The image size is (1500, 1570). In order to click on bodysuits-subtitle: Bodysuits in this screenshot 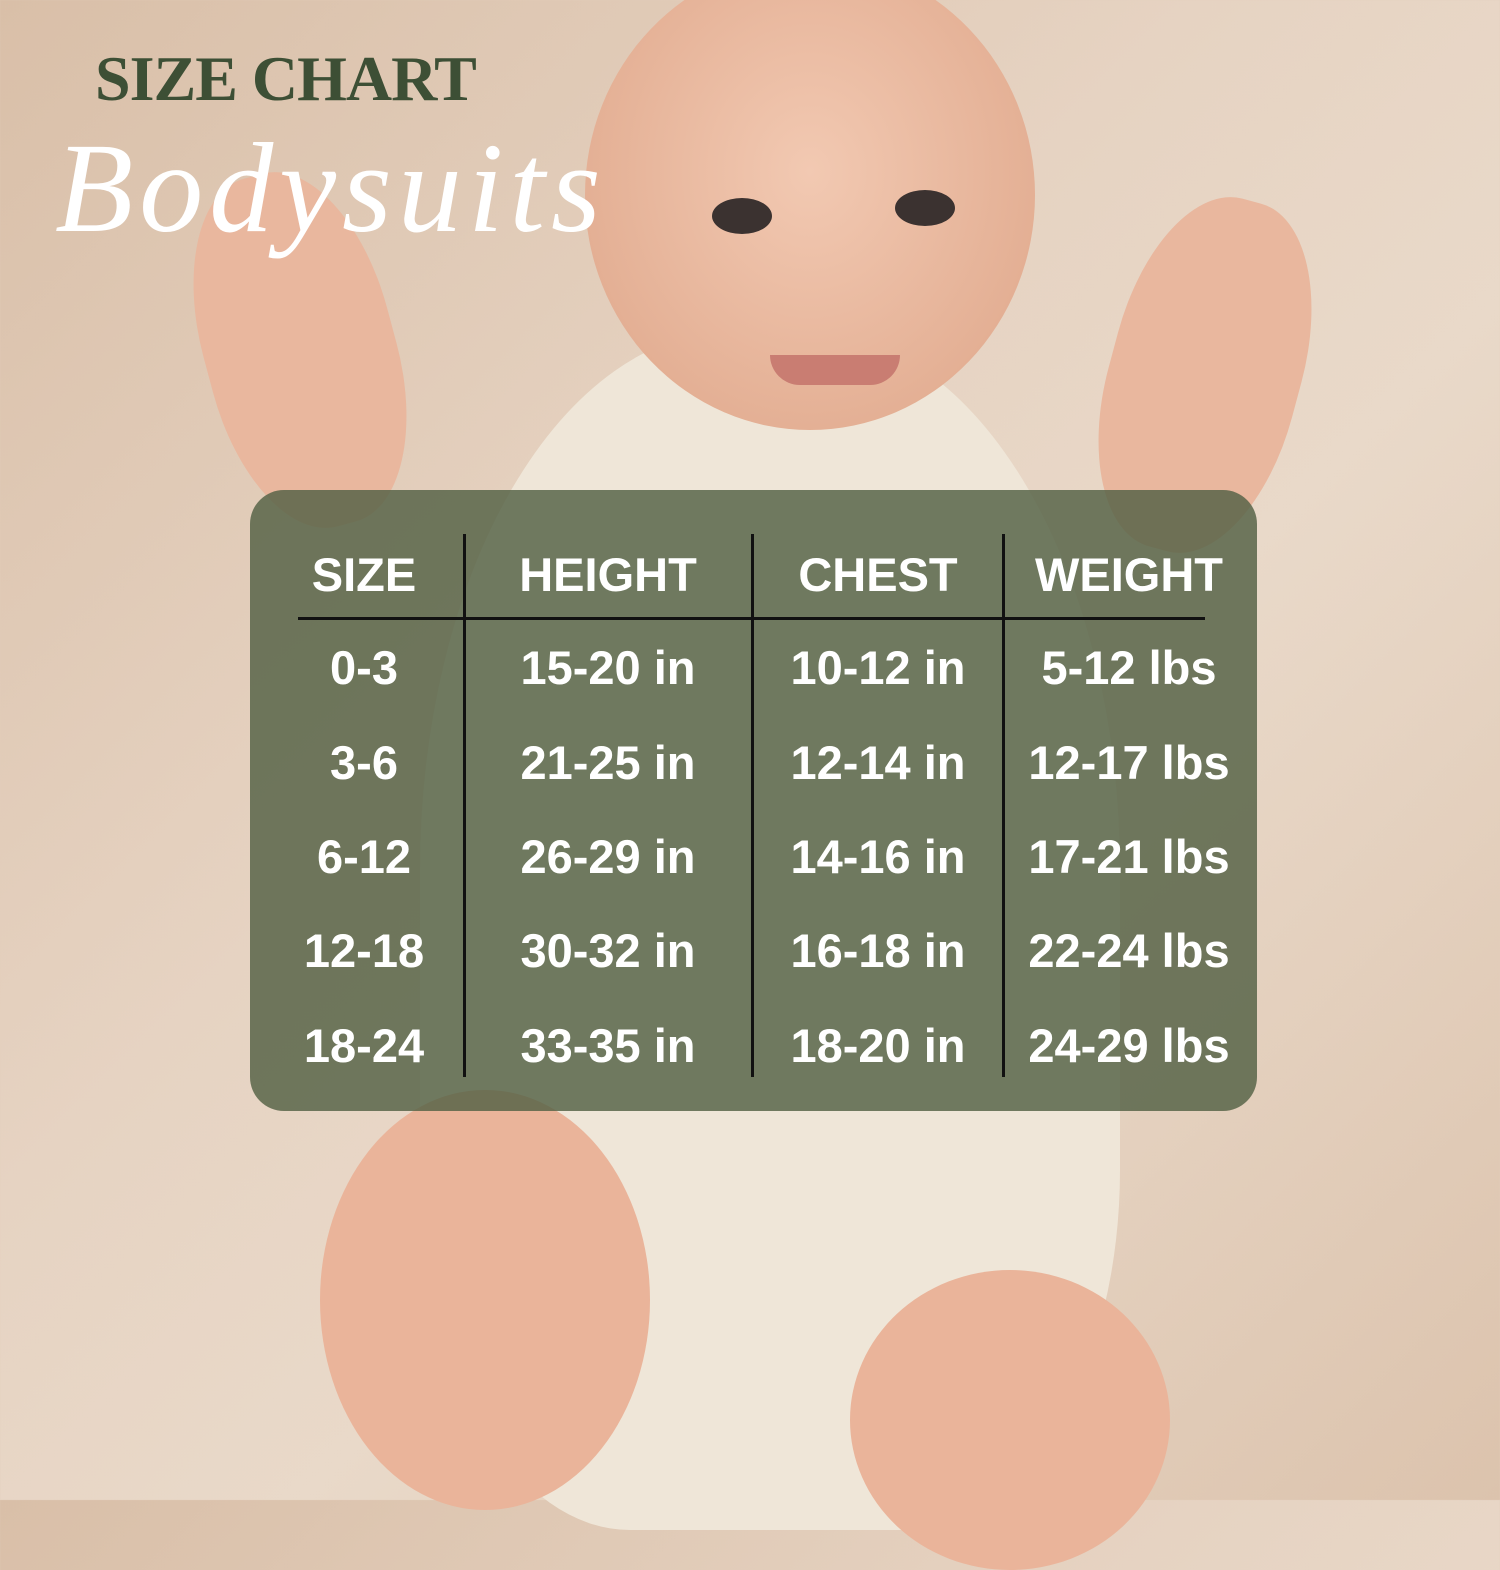, I will do `click(331, 188)`.